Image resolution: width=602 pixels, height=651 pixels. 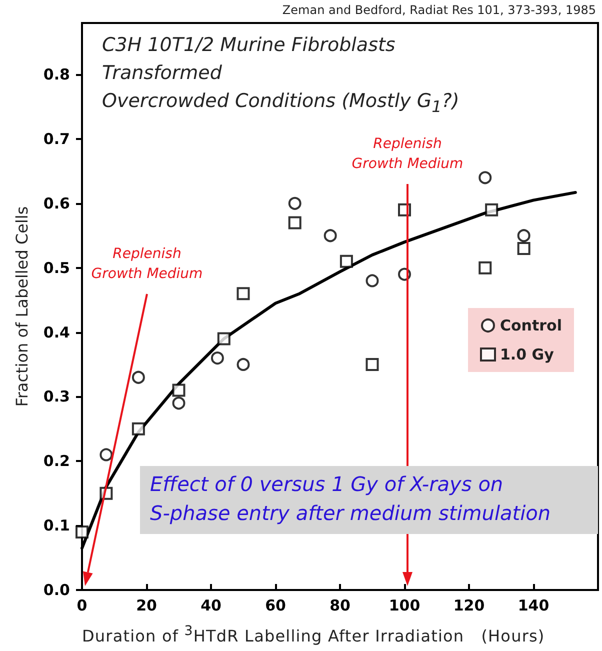 I want to click on x-tick-label: 140, so click(x=534, y=605).